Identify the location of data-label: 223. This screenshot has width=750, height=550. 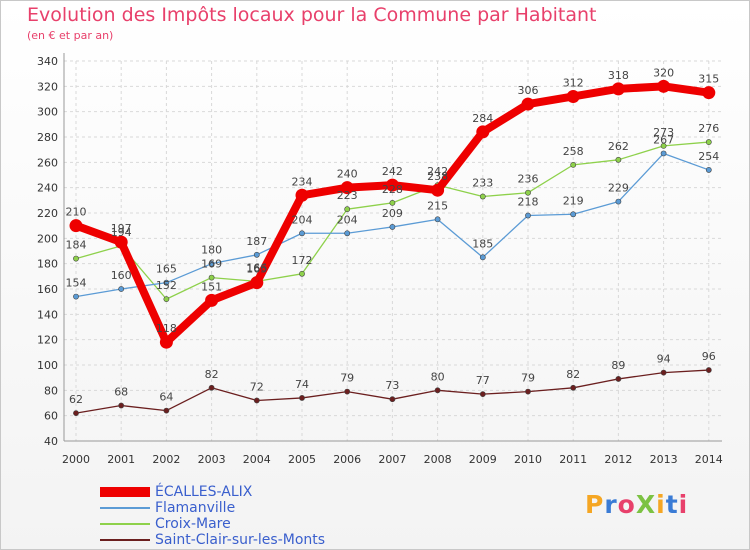
(347, 195).